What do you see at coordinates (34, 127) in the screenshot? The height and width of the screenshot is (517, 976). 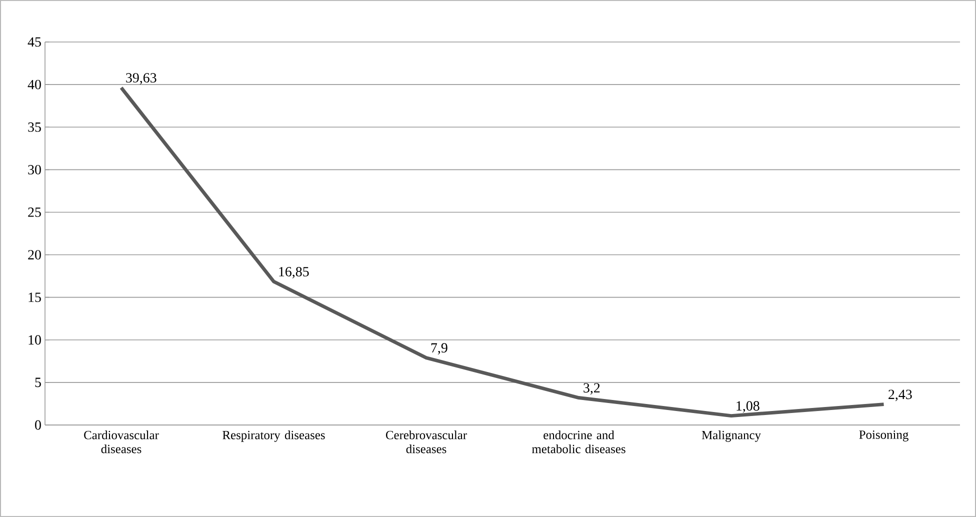 I see `y-tick-label: 35` at bounding box center [34, 127].